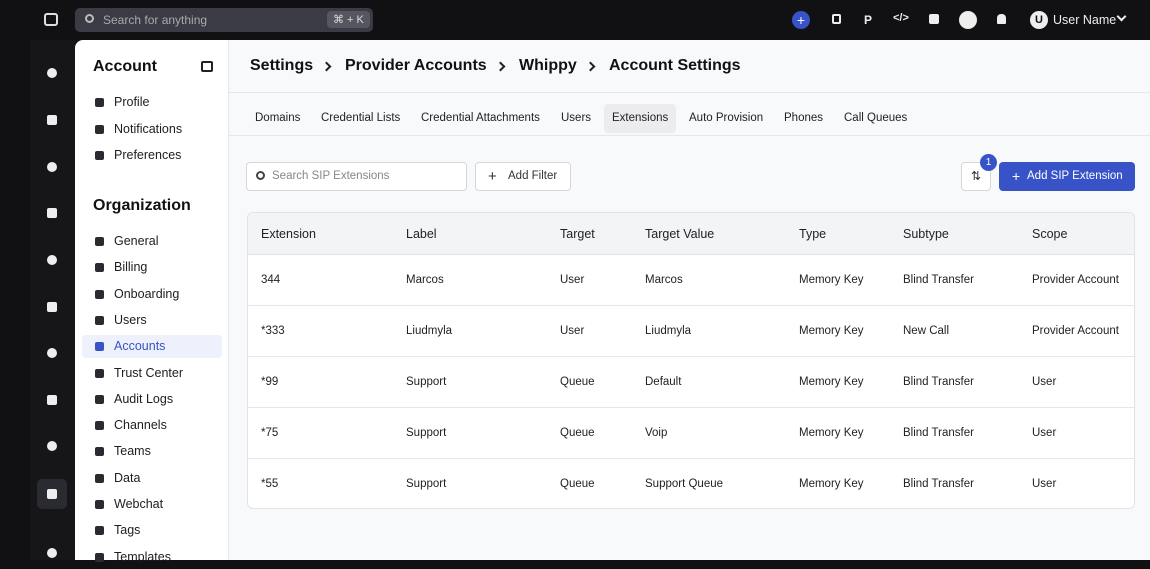 The image size is (1150, 569). I want to click on breadcrumb-item: Provider Accounts, so click(416, 65).